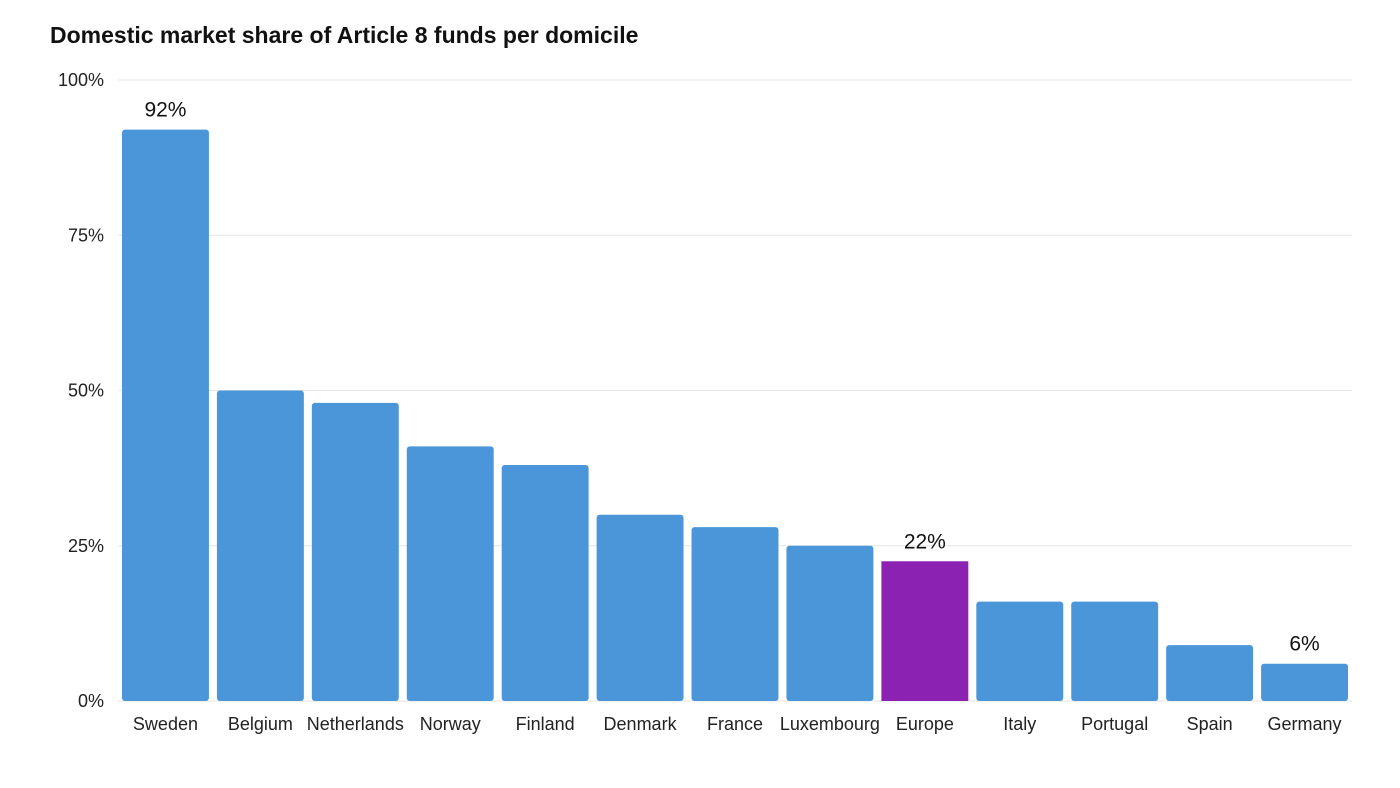  What do you see at coordinates (165, 724) in the screenshot?
I see `x-tick-label: Sweden` at bounding box center [165, 724].